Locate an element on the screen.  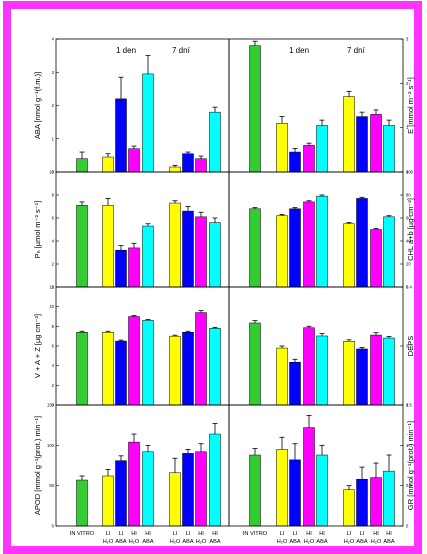
panel-left-4: 0 50 100 150 APOD [mmol g⁻¹(prot.) min⁻¹] is located at coordinates (131, 466).